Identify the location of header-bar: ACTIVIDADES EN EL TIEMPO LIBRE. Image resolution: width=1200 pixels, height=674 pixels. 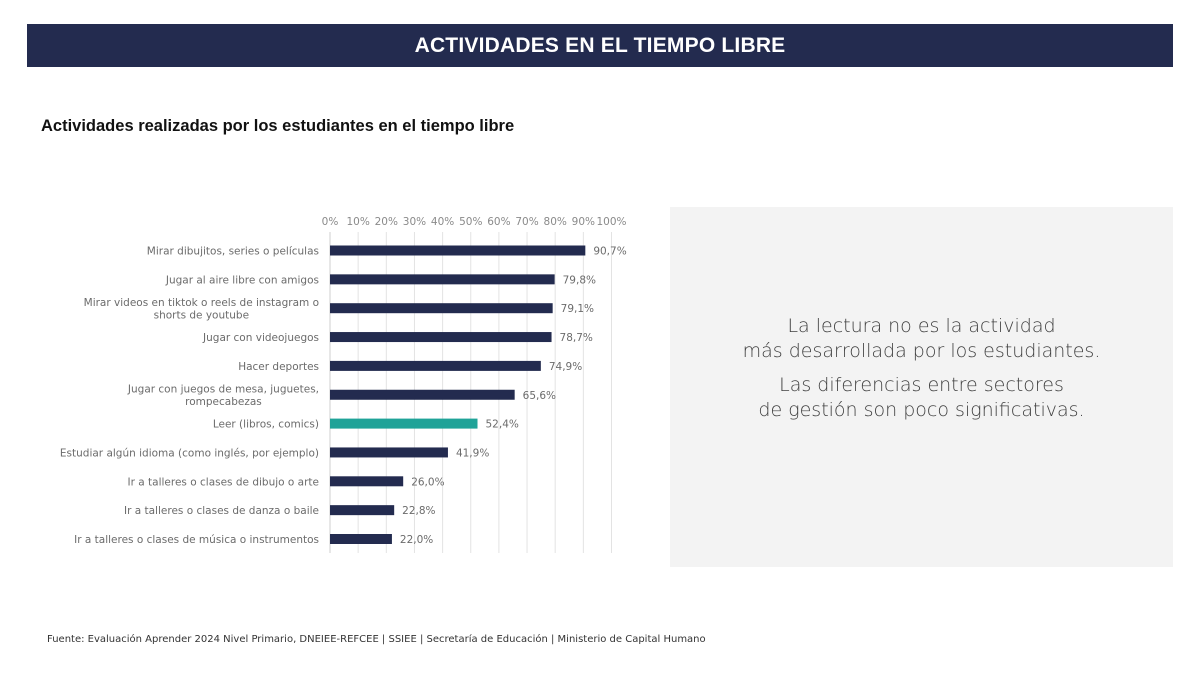
(600, 45).